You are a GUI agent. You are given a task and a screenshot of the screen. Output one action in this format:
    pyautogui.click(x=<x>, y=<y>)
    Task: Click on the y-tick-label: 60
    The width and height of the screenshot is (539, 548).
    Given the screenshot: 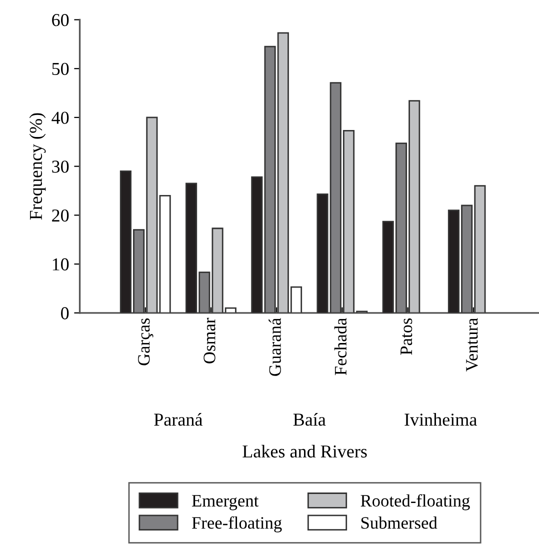 What is the action you would take?
    pyautogui.click(x=60, y=20)
    